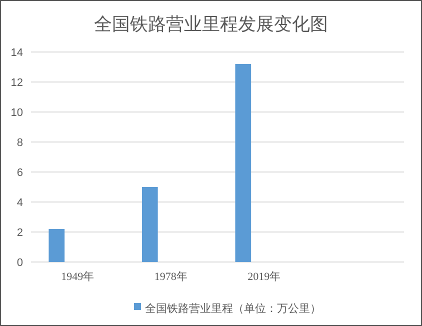 The height and width of the screenshot is (326, 422). I want to click on x-tick-label: 1949年, so click(77, 277).